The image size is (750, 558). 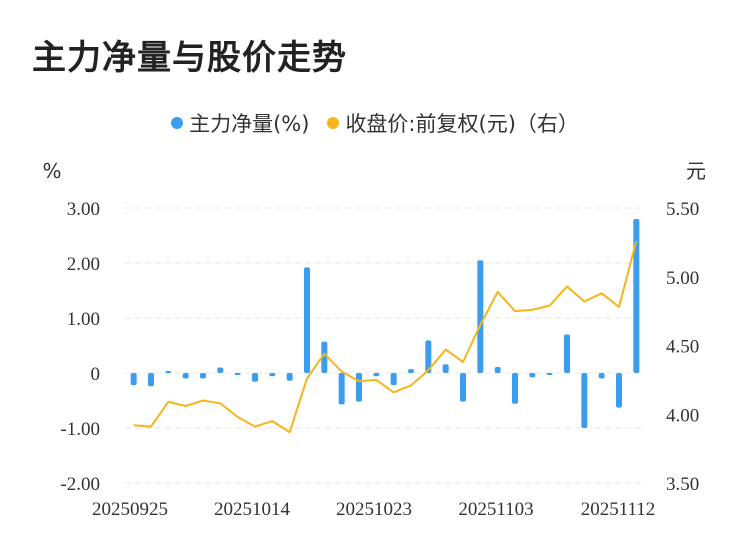 I want to click on x-tick-label: 20251023, so click(x=374, y=509).